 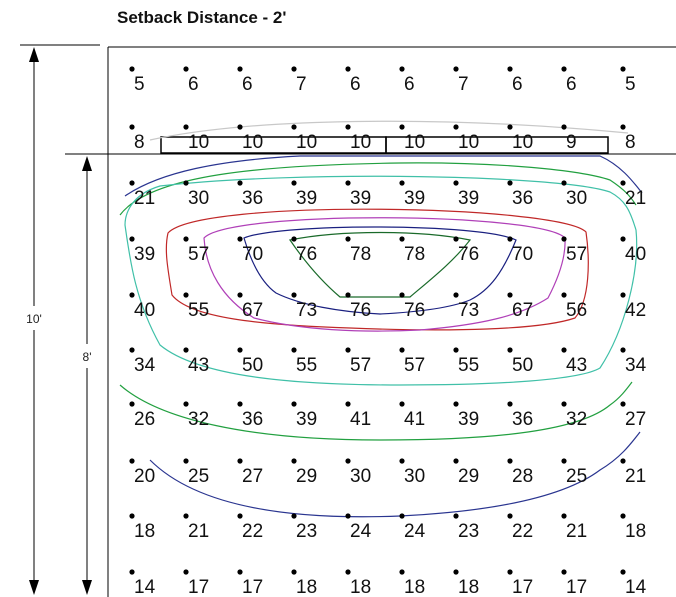 I want to click on grid-value-label: 28, so click(x=522, y=476).